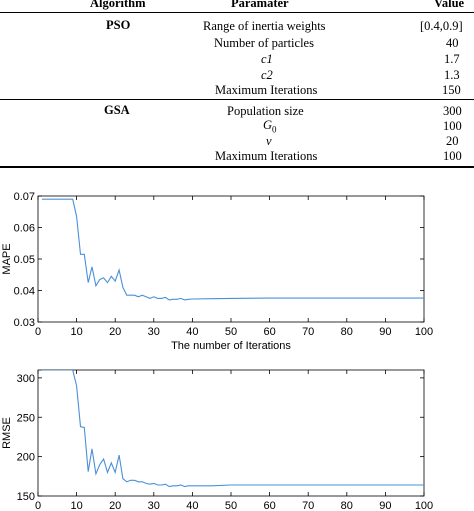 The width and height of the screenshot is (474, 511). What do you see at coordinates (24, 323) in the screenshot?
I see `y-tick-label: 0.03` at bounding box center [24, 323].